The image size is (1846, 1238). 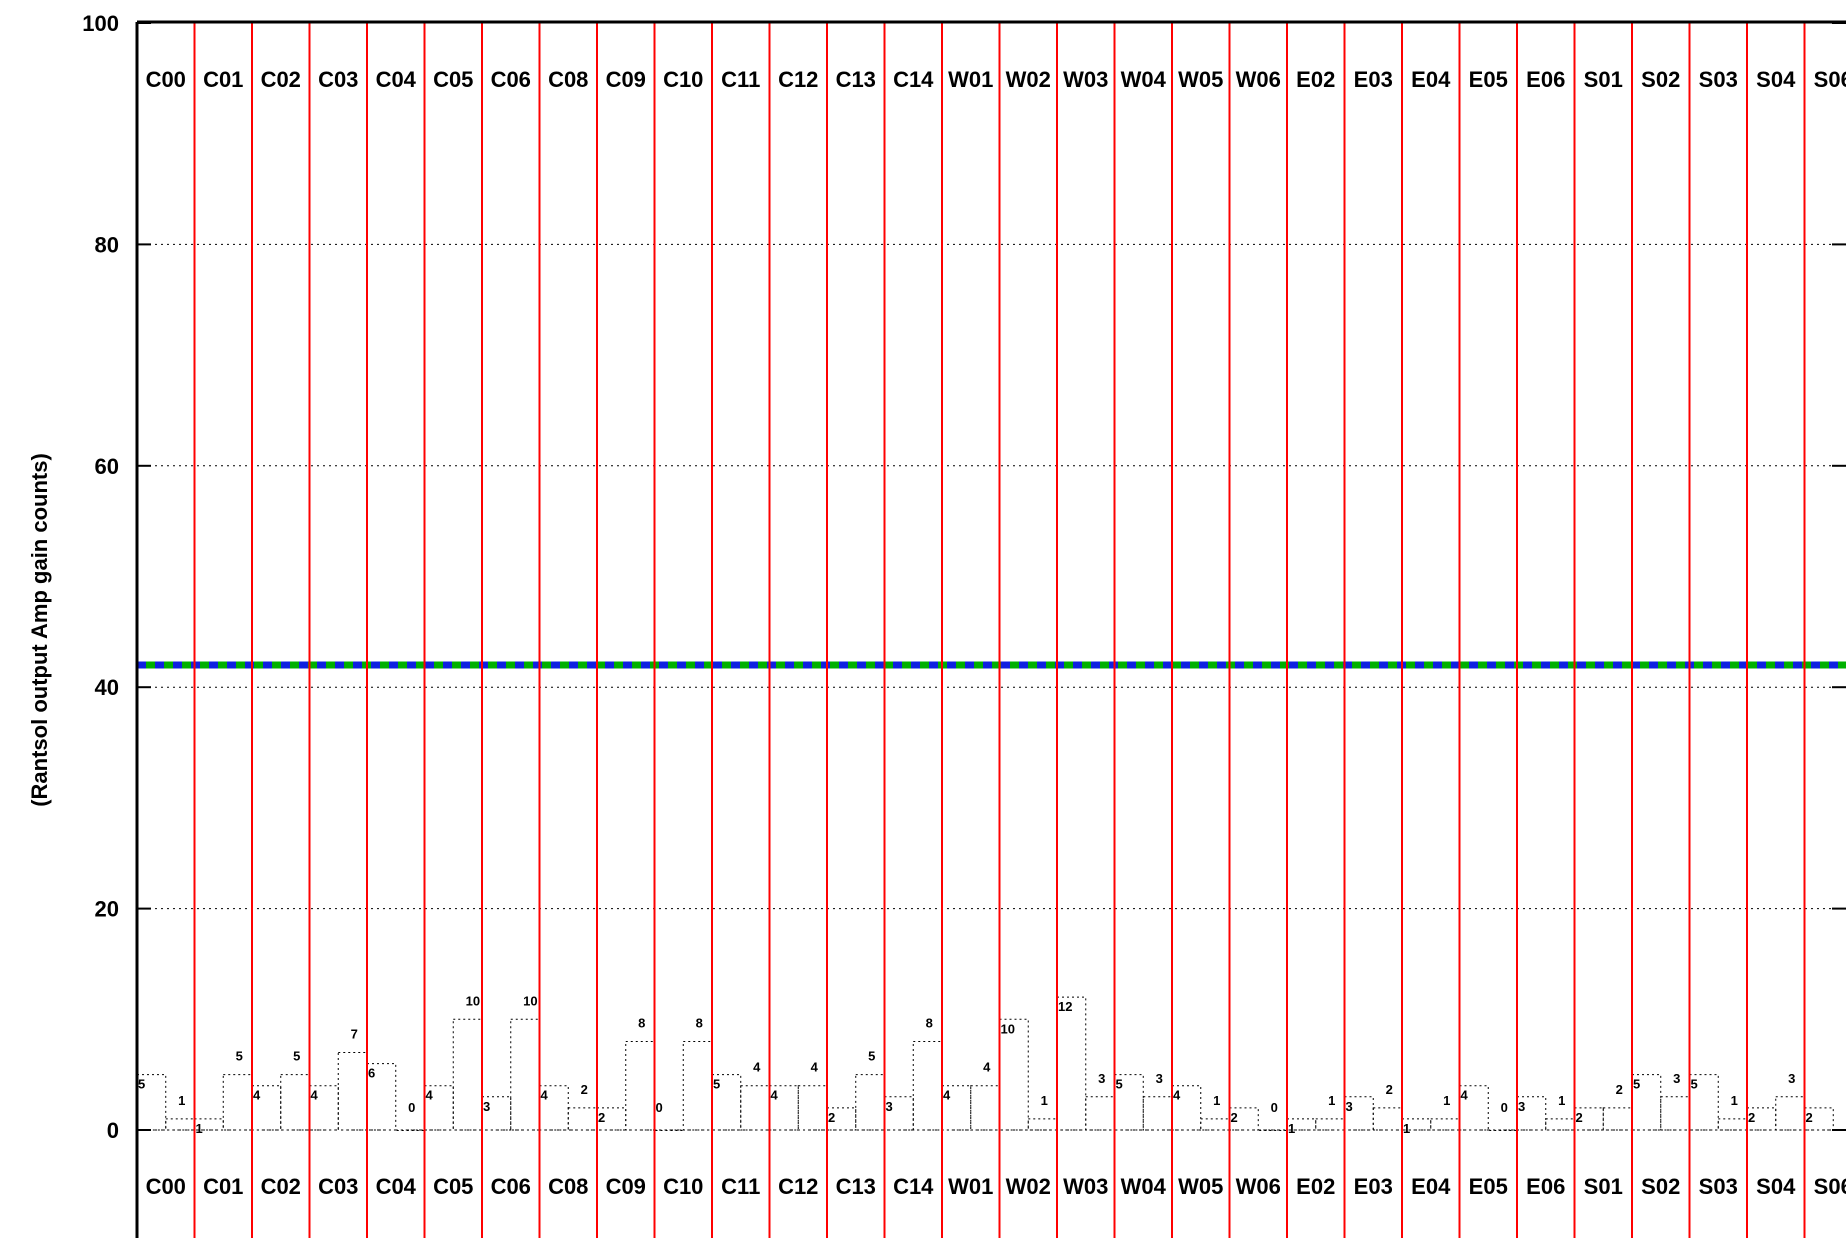 I want to click on category-label-top: E06, so click(x=1545, y=79).